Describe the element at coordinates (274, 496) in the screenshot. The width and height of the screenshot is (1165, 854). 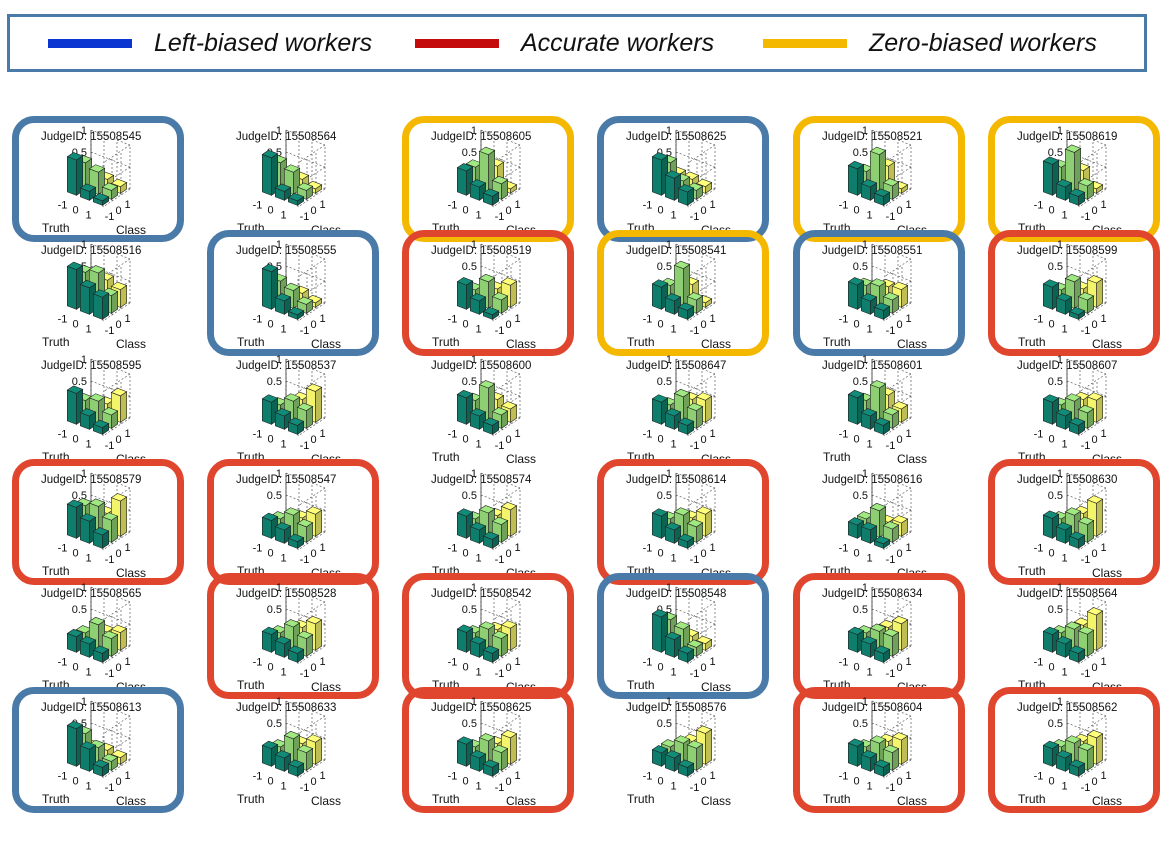
I see `z-tick-label: 0.5` at that location.